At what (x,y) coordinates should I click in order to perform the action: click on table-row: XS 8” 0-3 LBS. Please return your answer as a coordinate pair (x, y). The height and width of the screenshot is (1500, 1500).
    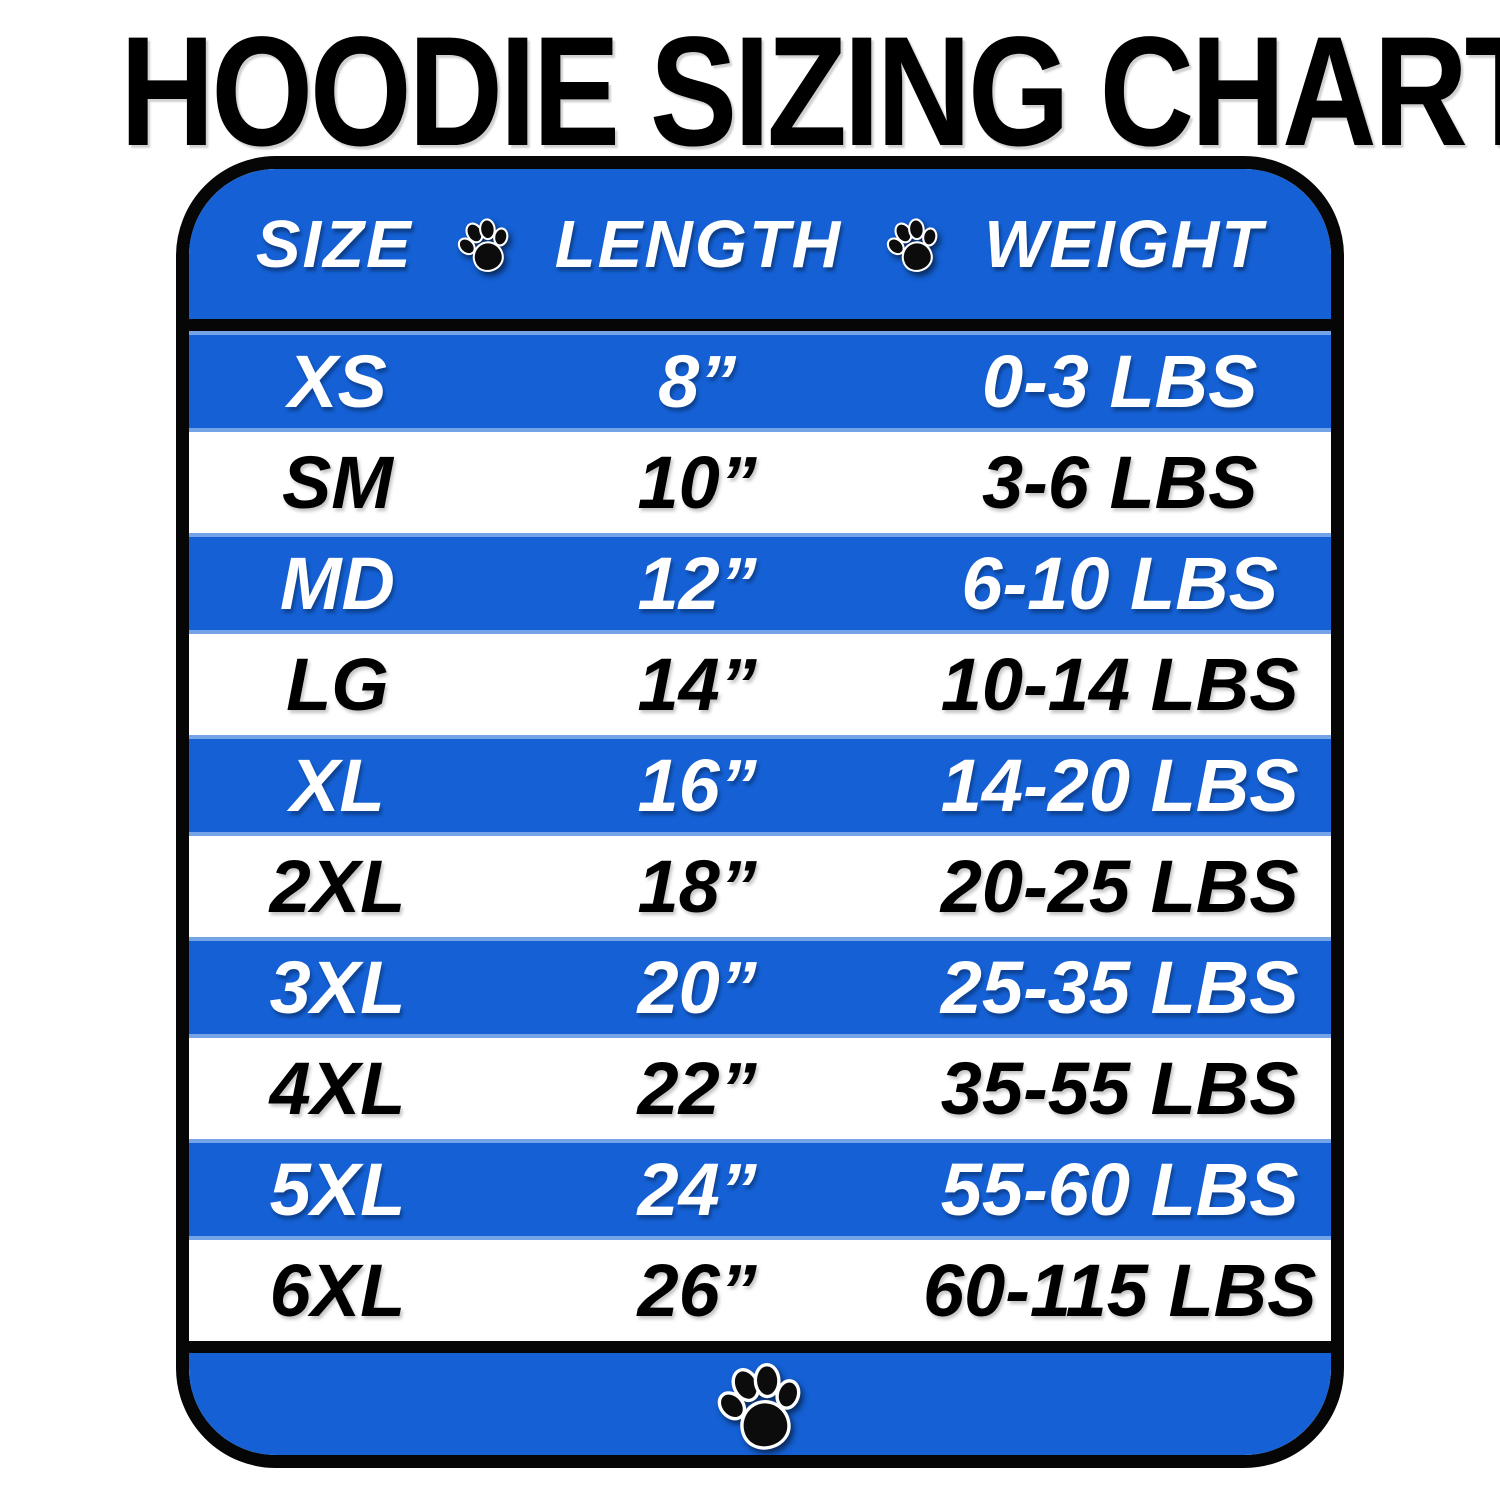
    Looking at the image, I should click on (760, 381).